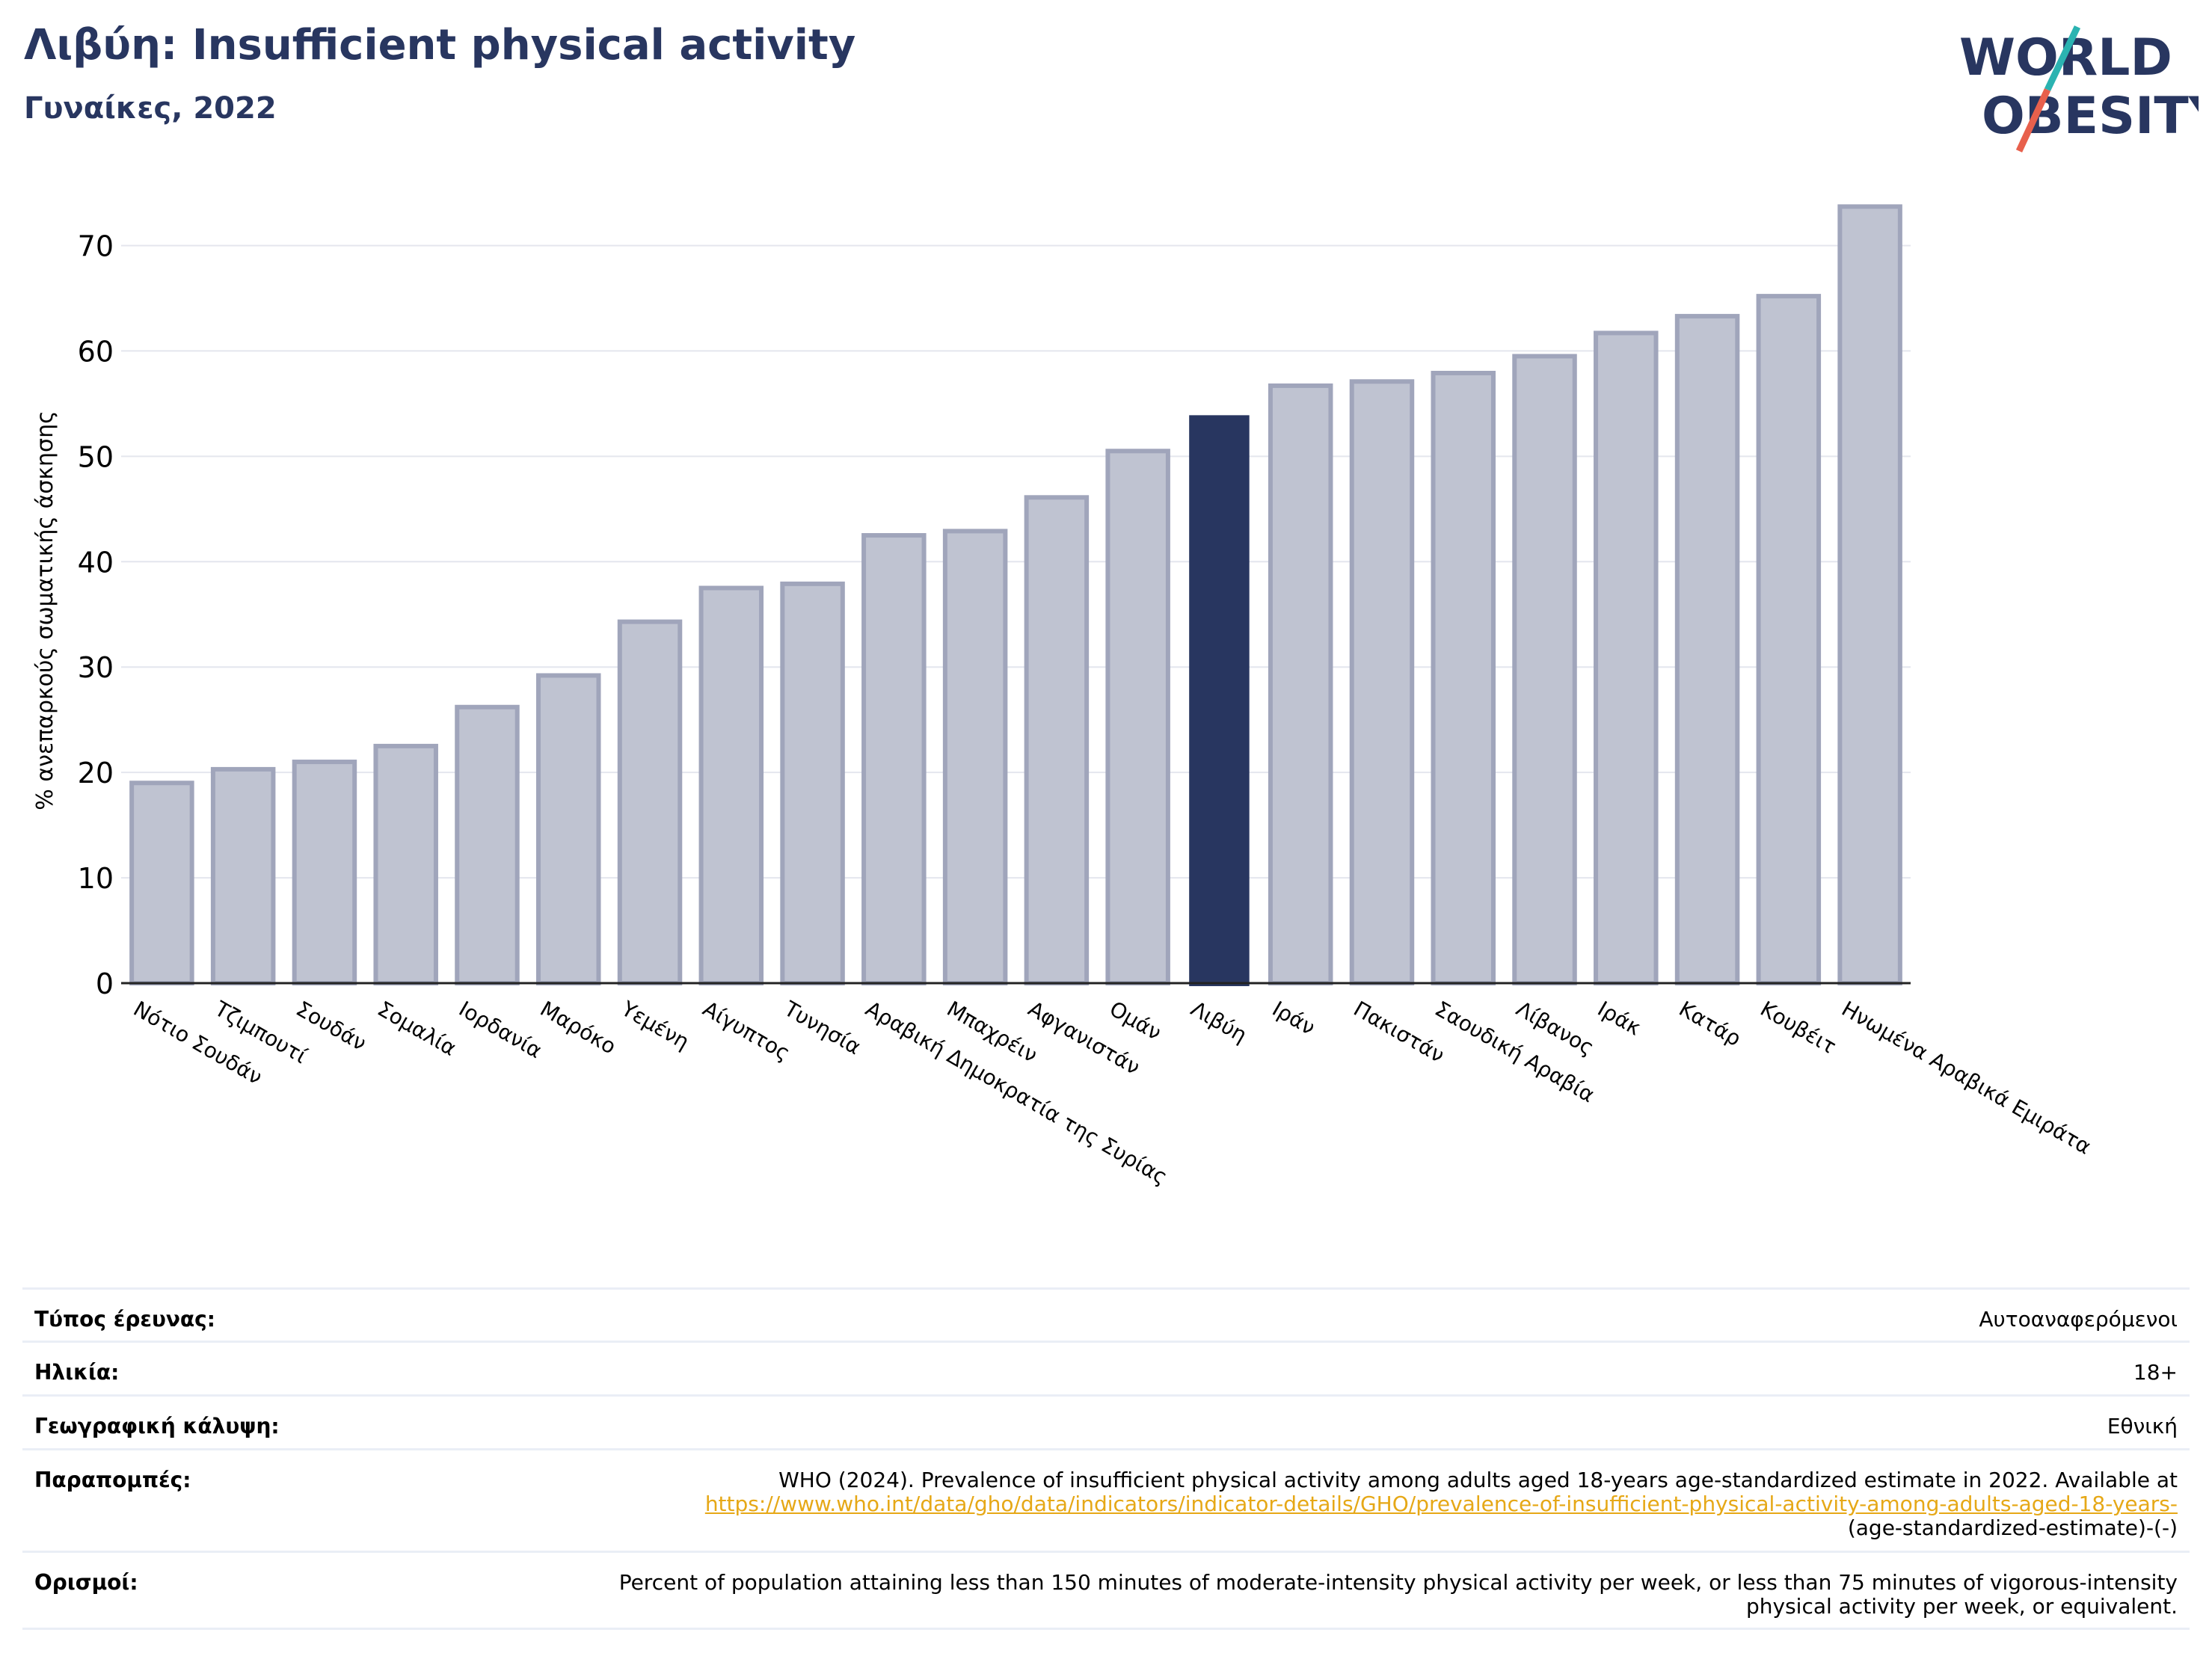 The image size is (2212, 1662). Describe the element at coordinates (2062, 58) in the screenshot. I see `logo-slash-icon` at that location.